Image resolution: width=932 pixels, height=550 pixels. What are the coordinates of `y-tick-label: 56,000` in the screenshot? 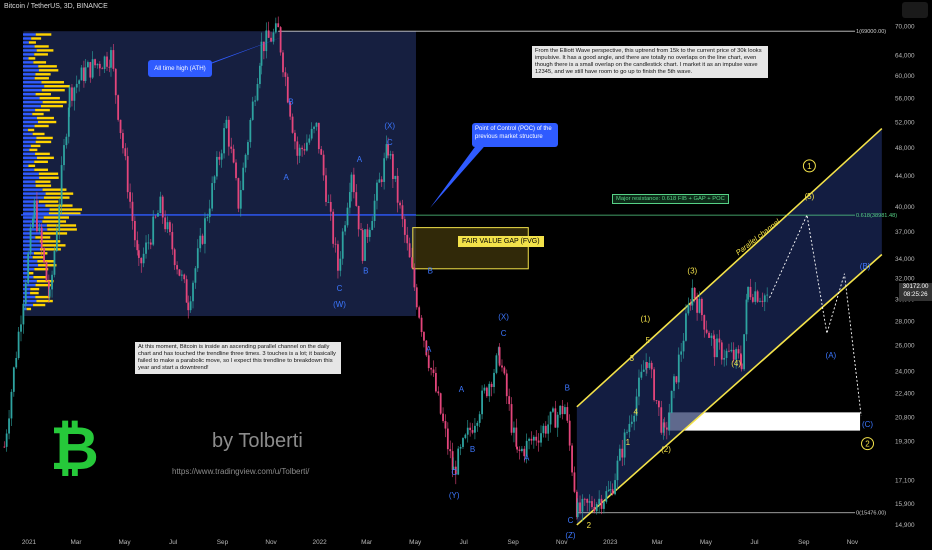 It's located at (905, 98).